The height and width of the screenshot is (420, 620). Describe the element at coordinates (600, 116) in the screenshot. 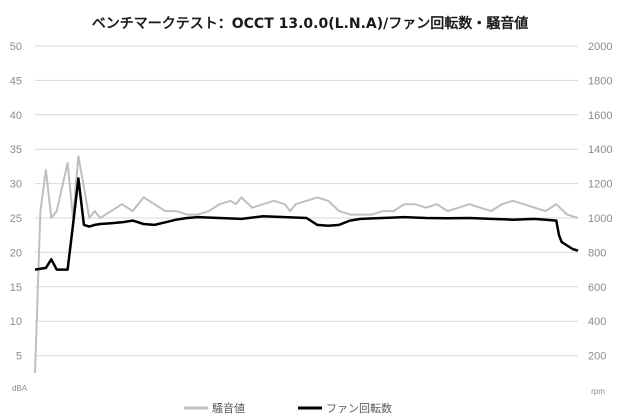

I see `right-tick-label: 1600` at that location.